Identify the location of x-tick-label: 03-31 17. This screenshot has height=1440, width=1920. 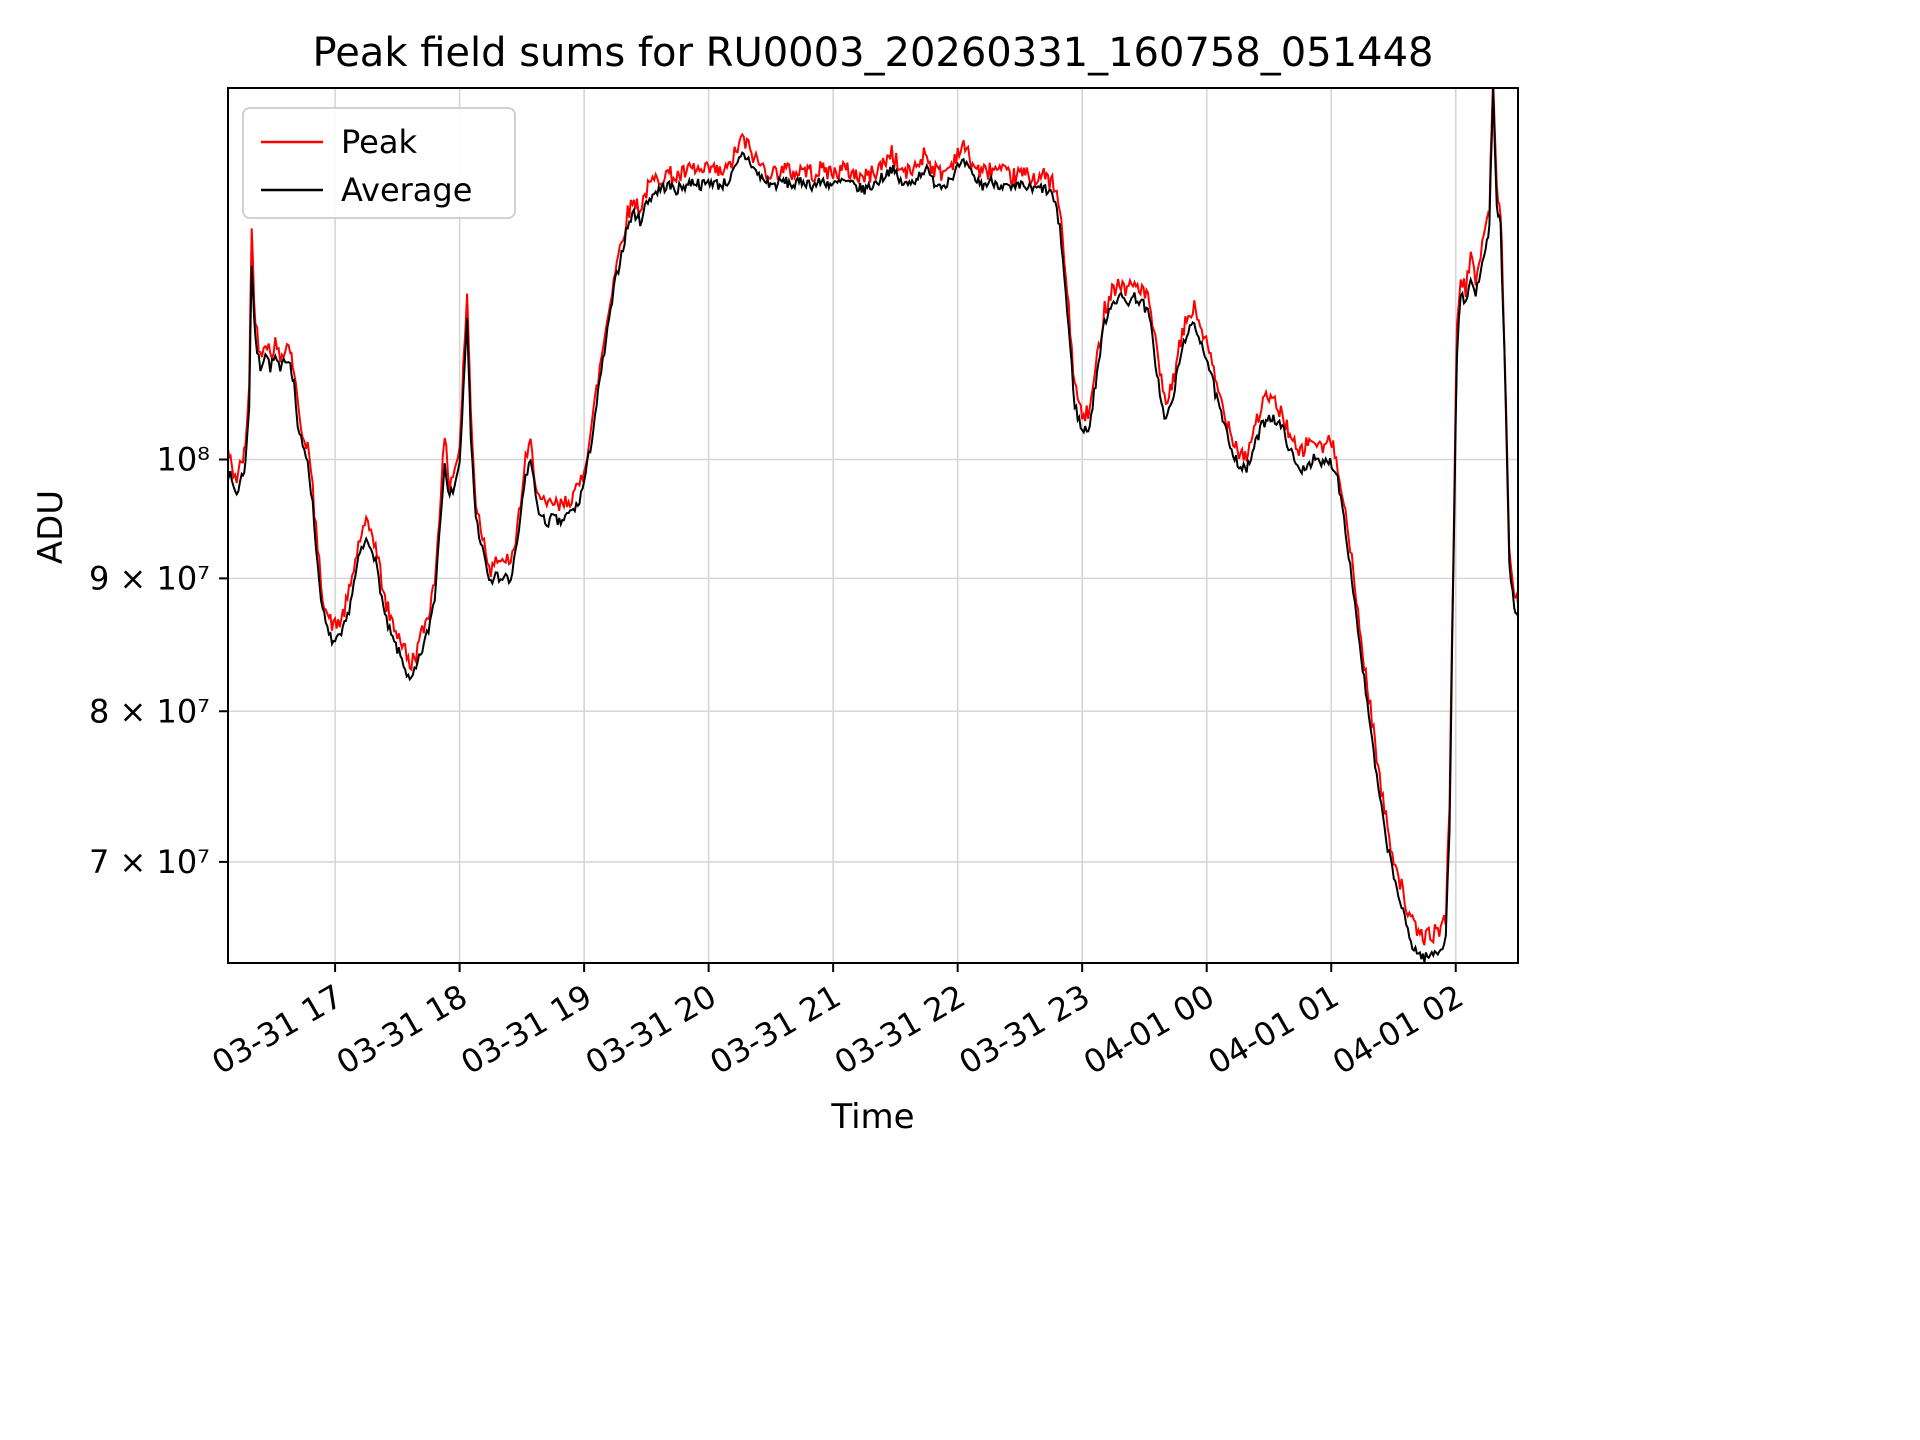
(277, 1029).